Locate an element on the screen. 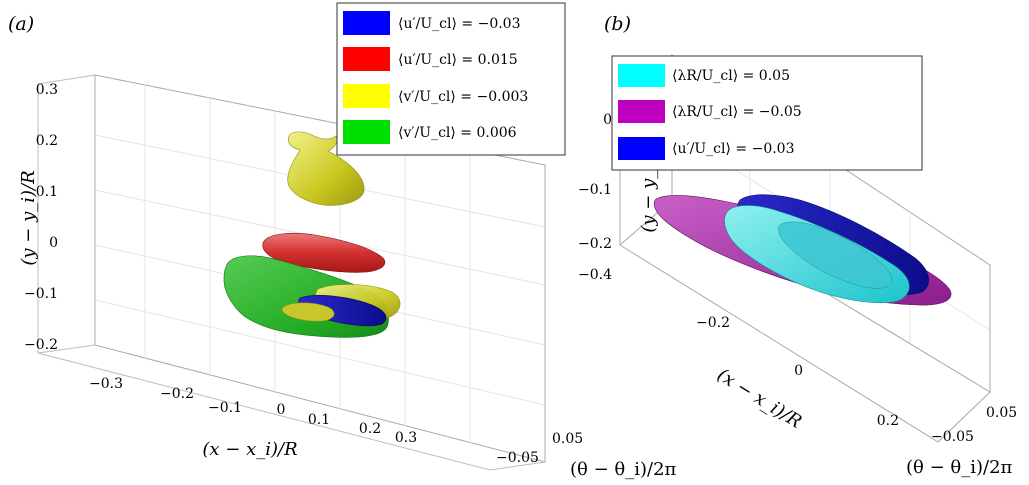 This screenshot has width=1029, height=485. x-tick: −0.3 is located at coordinates (106, 384).